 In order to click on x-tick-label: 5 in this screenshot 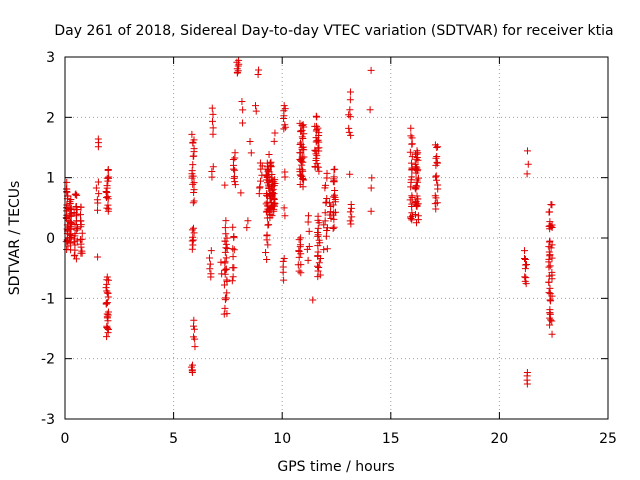, I will do `click(173, 439)`.